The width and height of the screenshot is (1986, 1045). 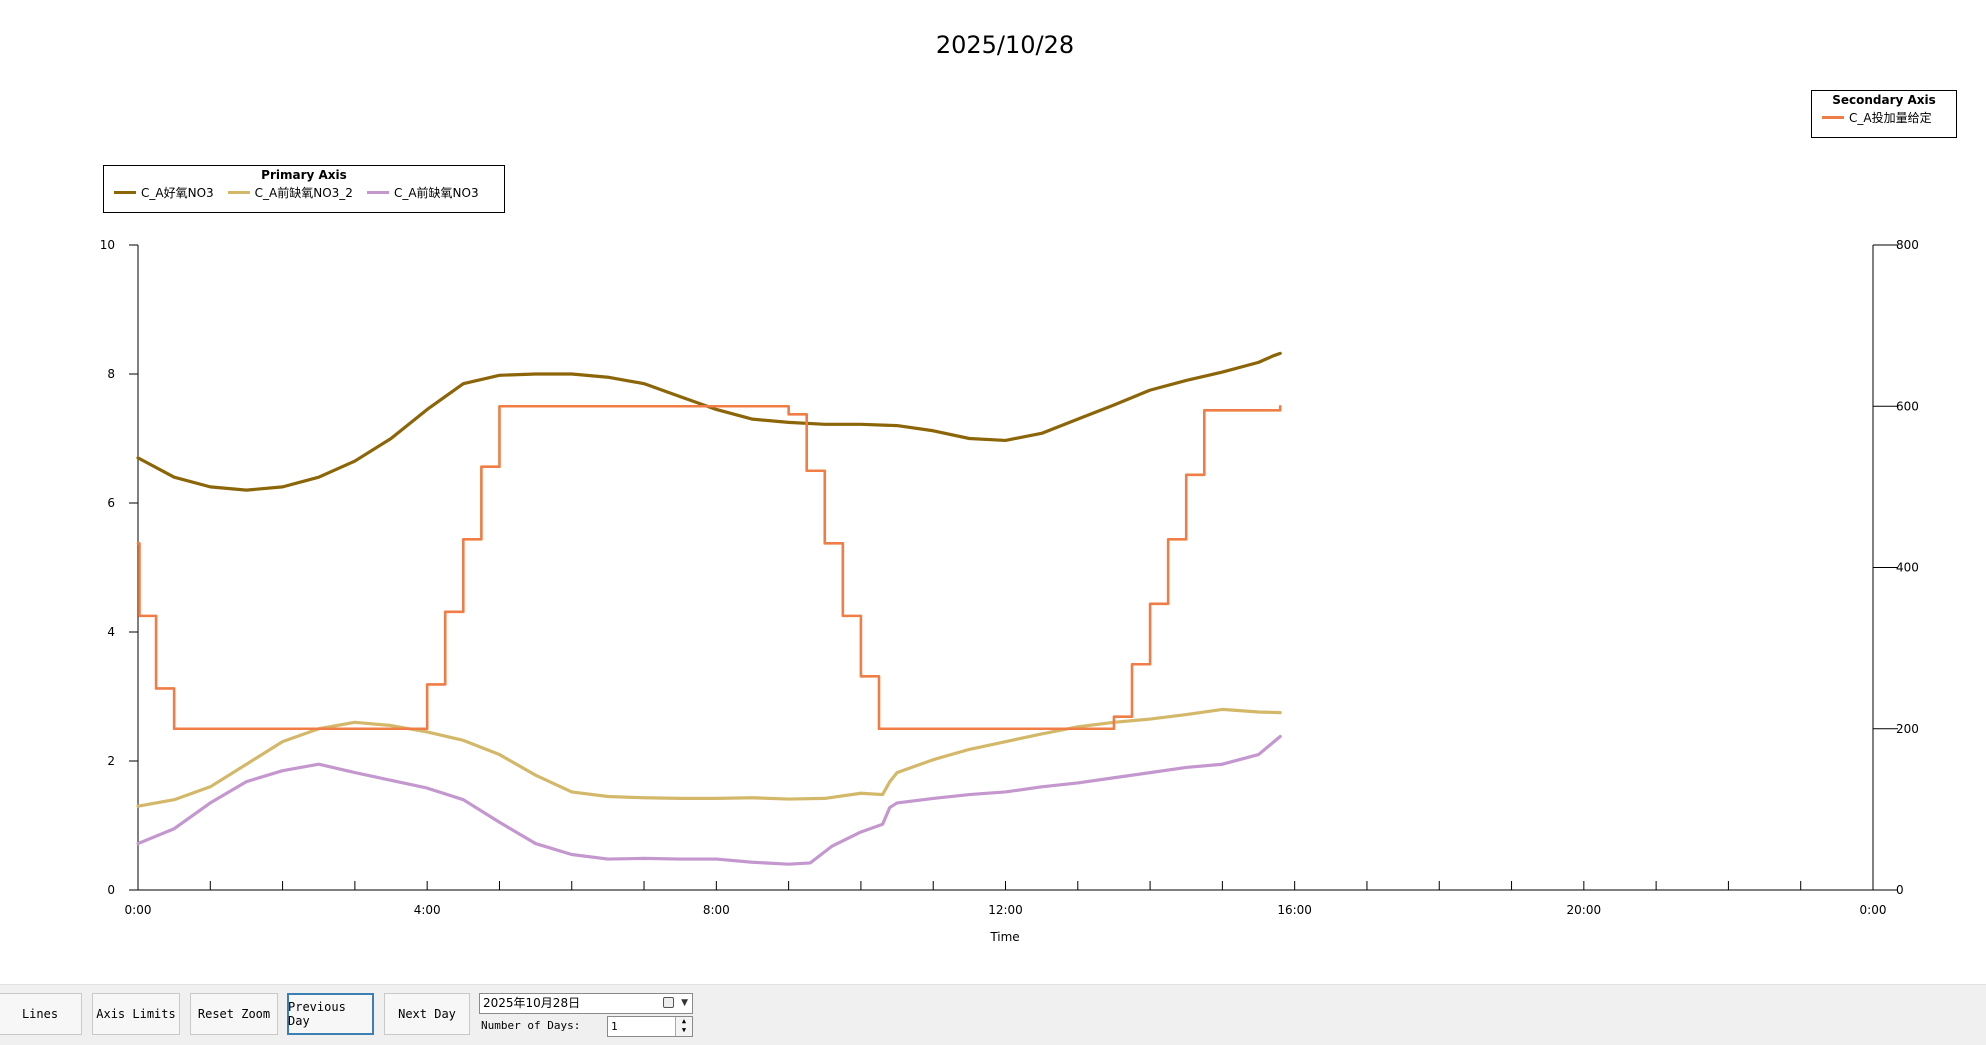 What do you see at coordinates (427, 1014) in the screenshot?
I see `next-day-button: Next Day` at bounding box center [427, 1014].